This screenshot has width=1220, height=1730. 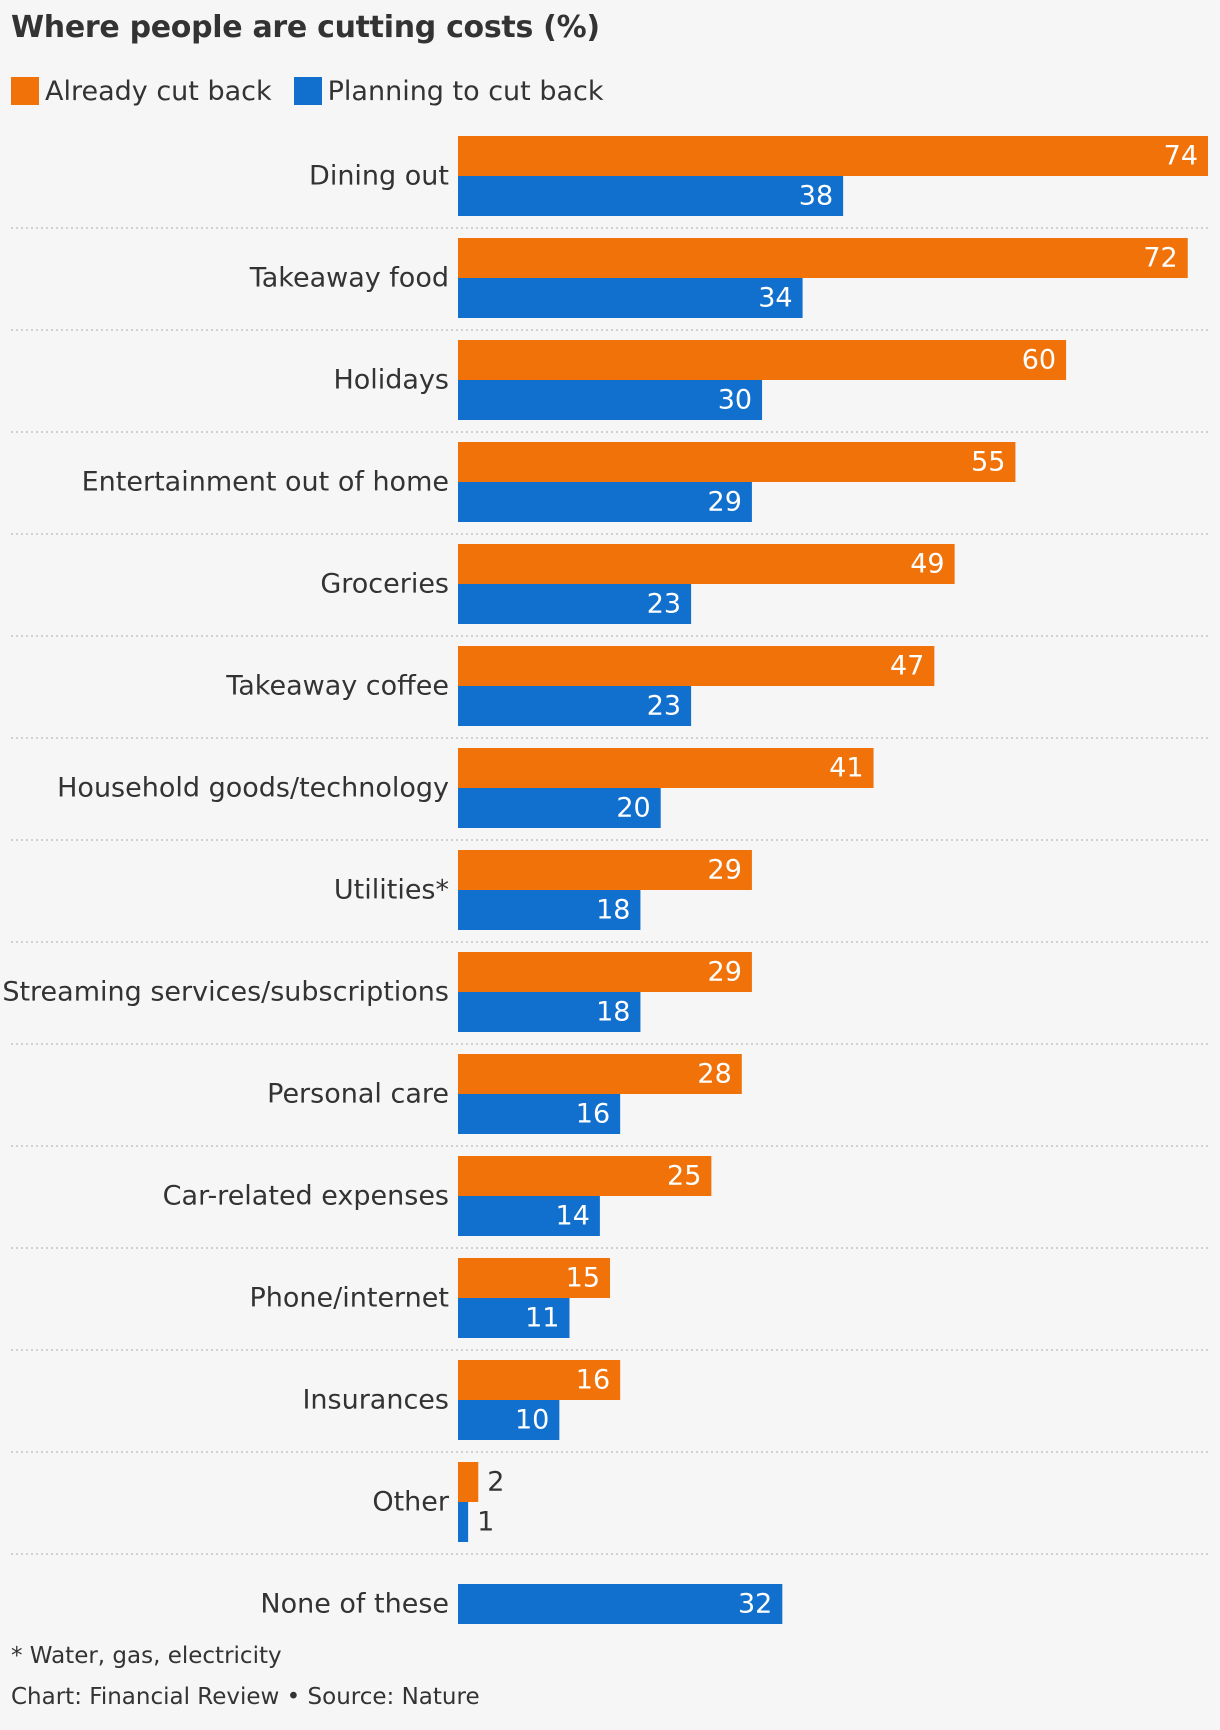 What do you see at coordinates (735, 400) in the screenshot?
I see `data-label: 30` at bounding box center [735, 400].